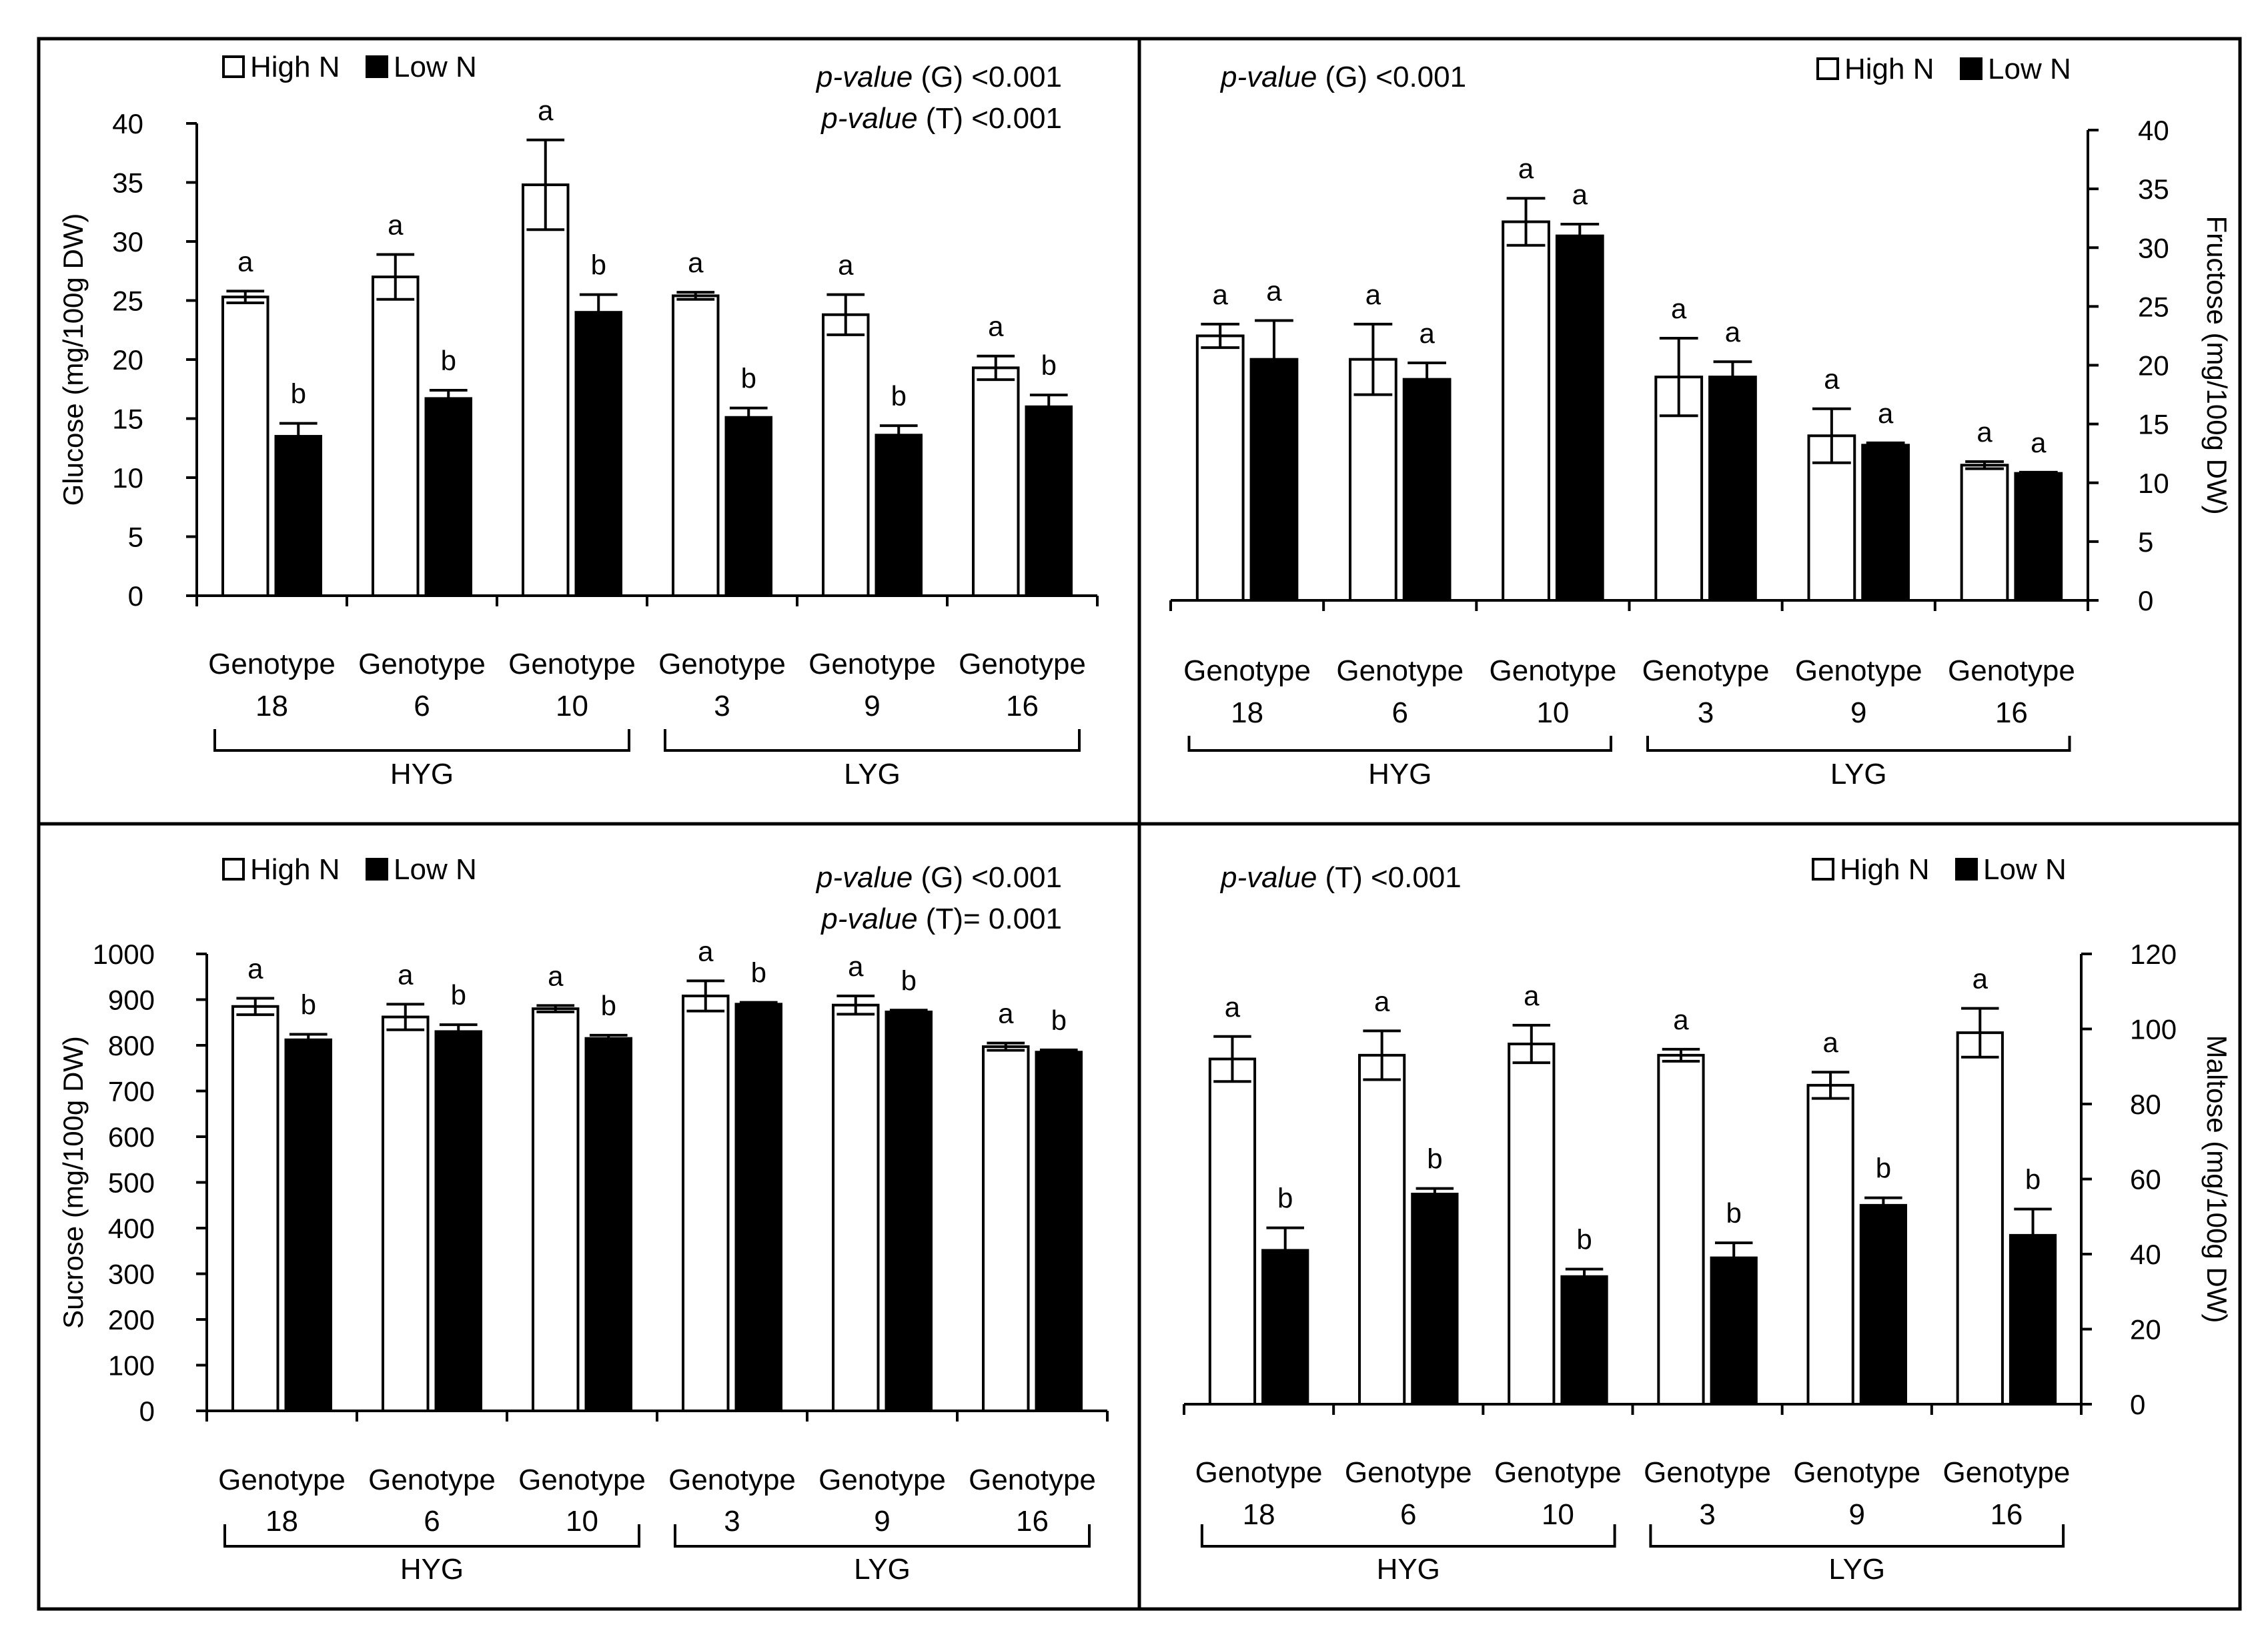  I want to click on legend: High N Low N, so click(350, 67).